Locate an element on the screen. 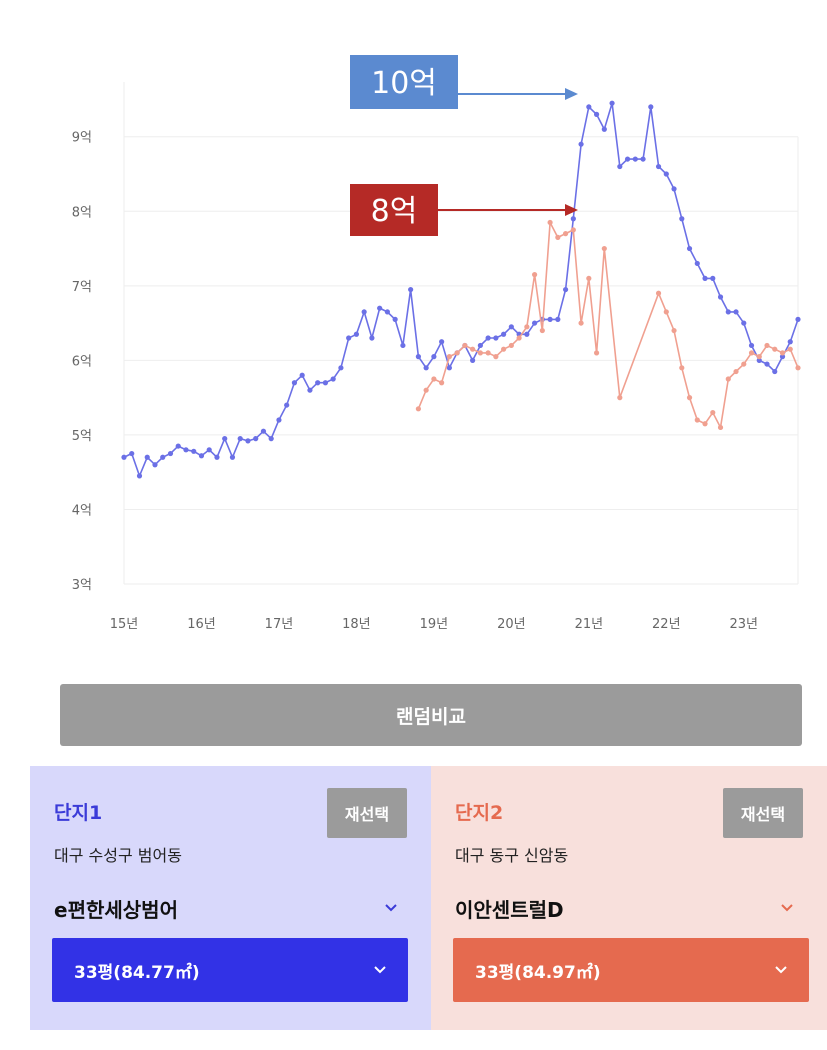 This screenshot has height=1050, width=827. x-tick-label: 18년 is located at coordinates (356, 624).